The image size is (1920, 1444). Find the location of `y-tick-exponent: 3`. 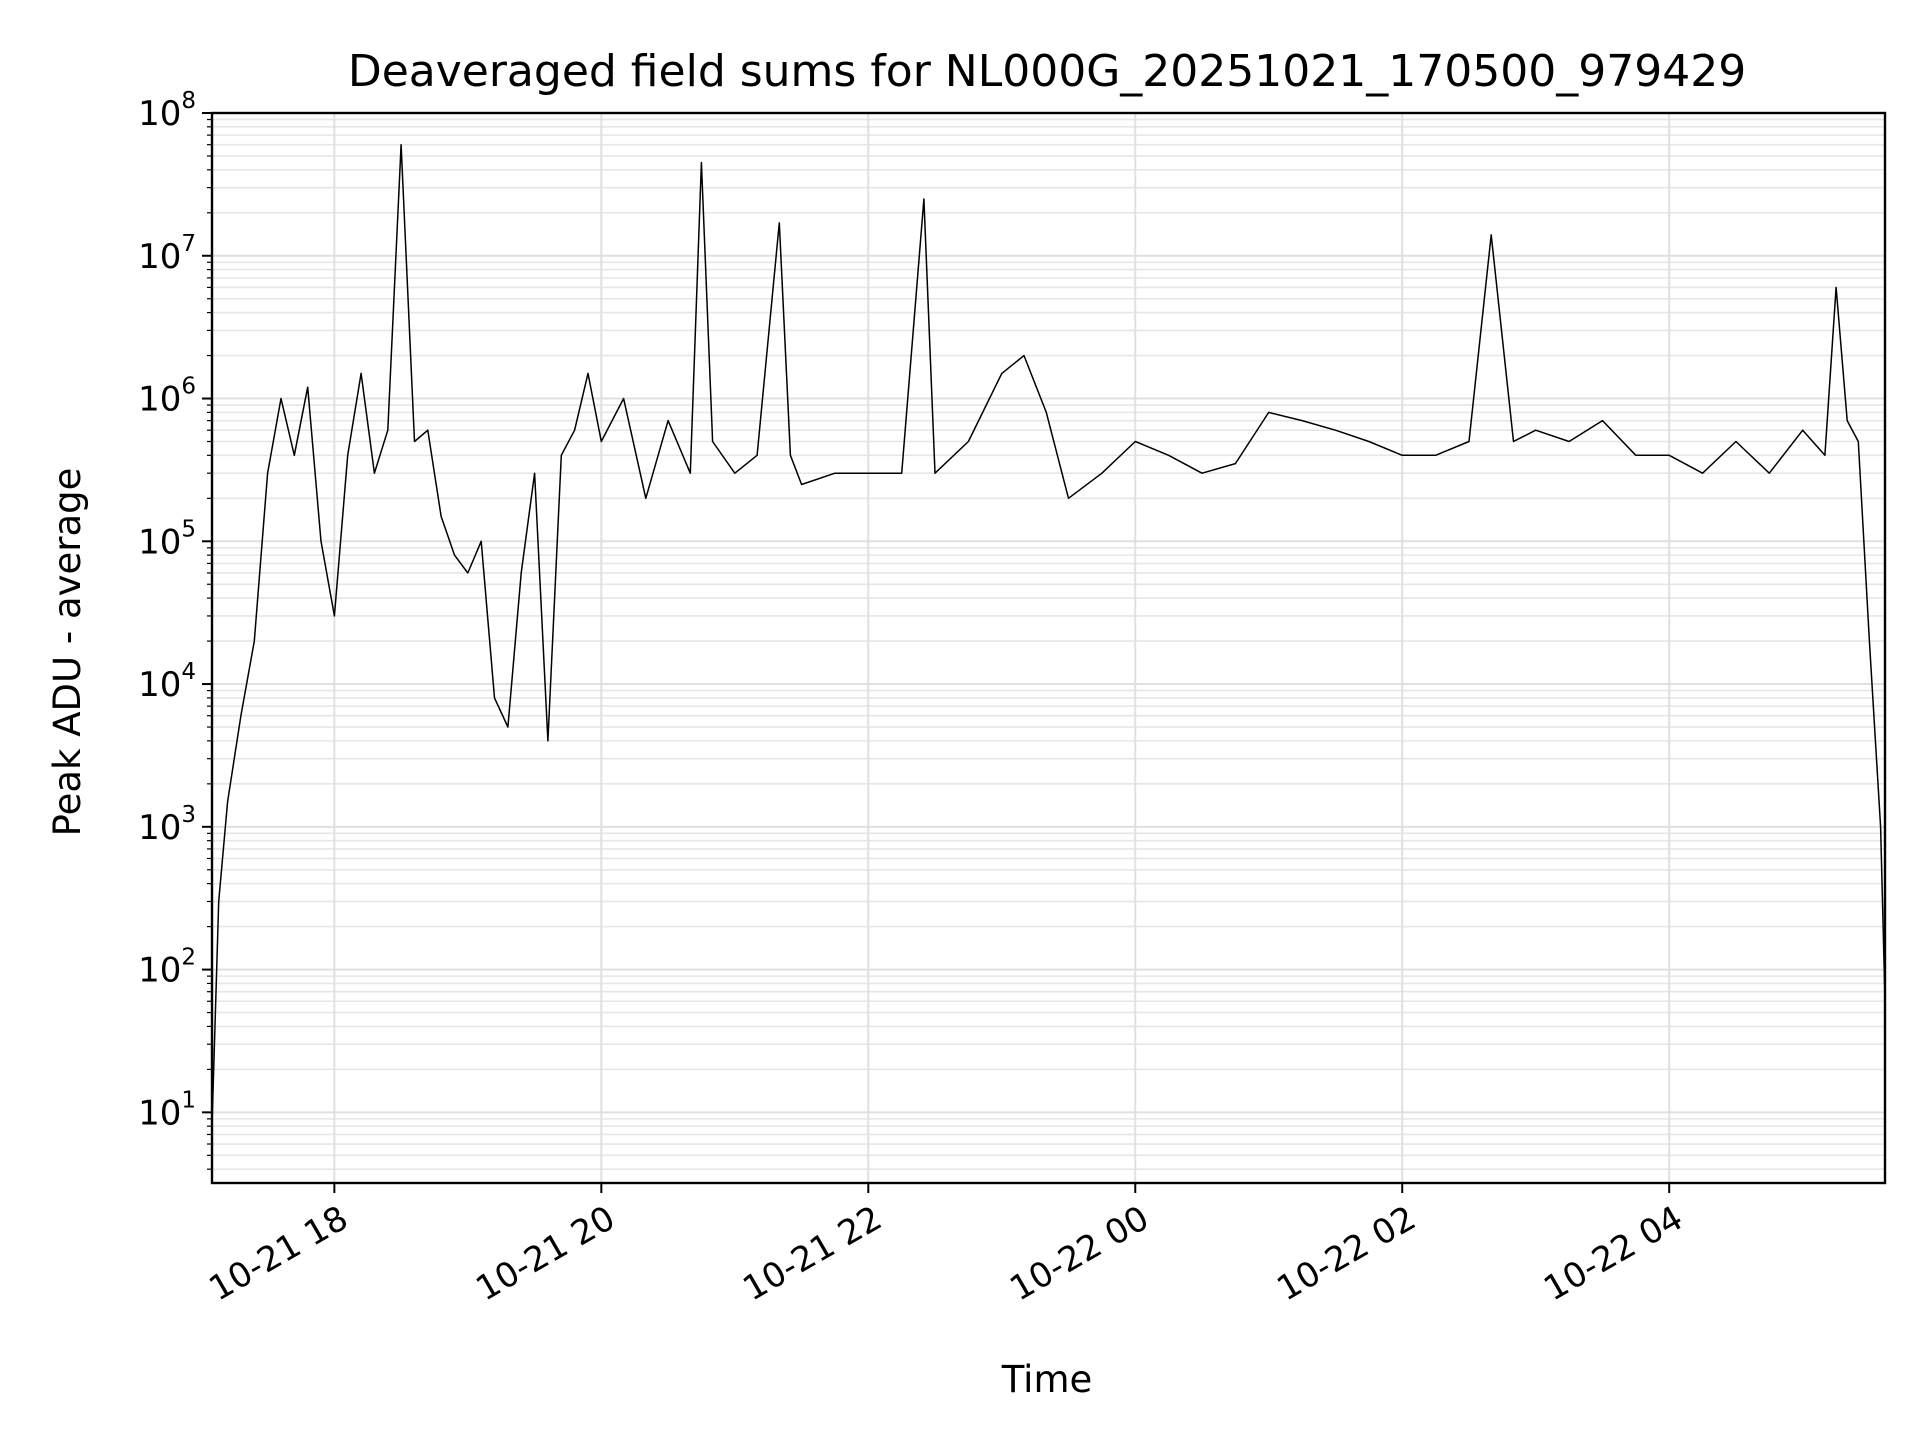

y-tick-exponent: 3 is located at coordinates (188, 815).